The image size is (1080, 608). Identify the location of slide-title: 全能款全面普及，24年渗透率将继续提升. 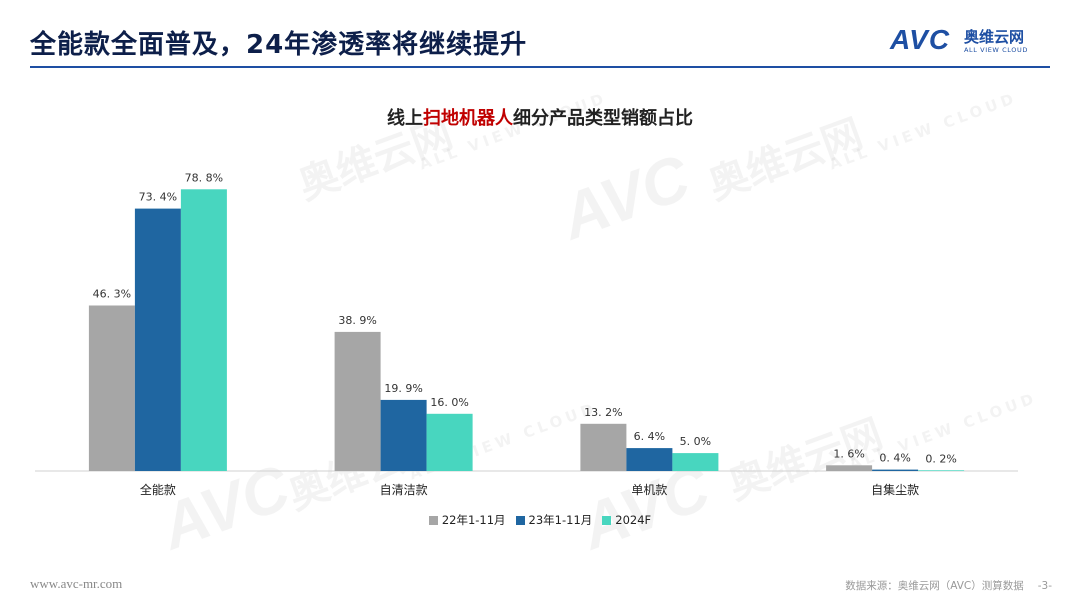
(279, 45).